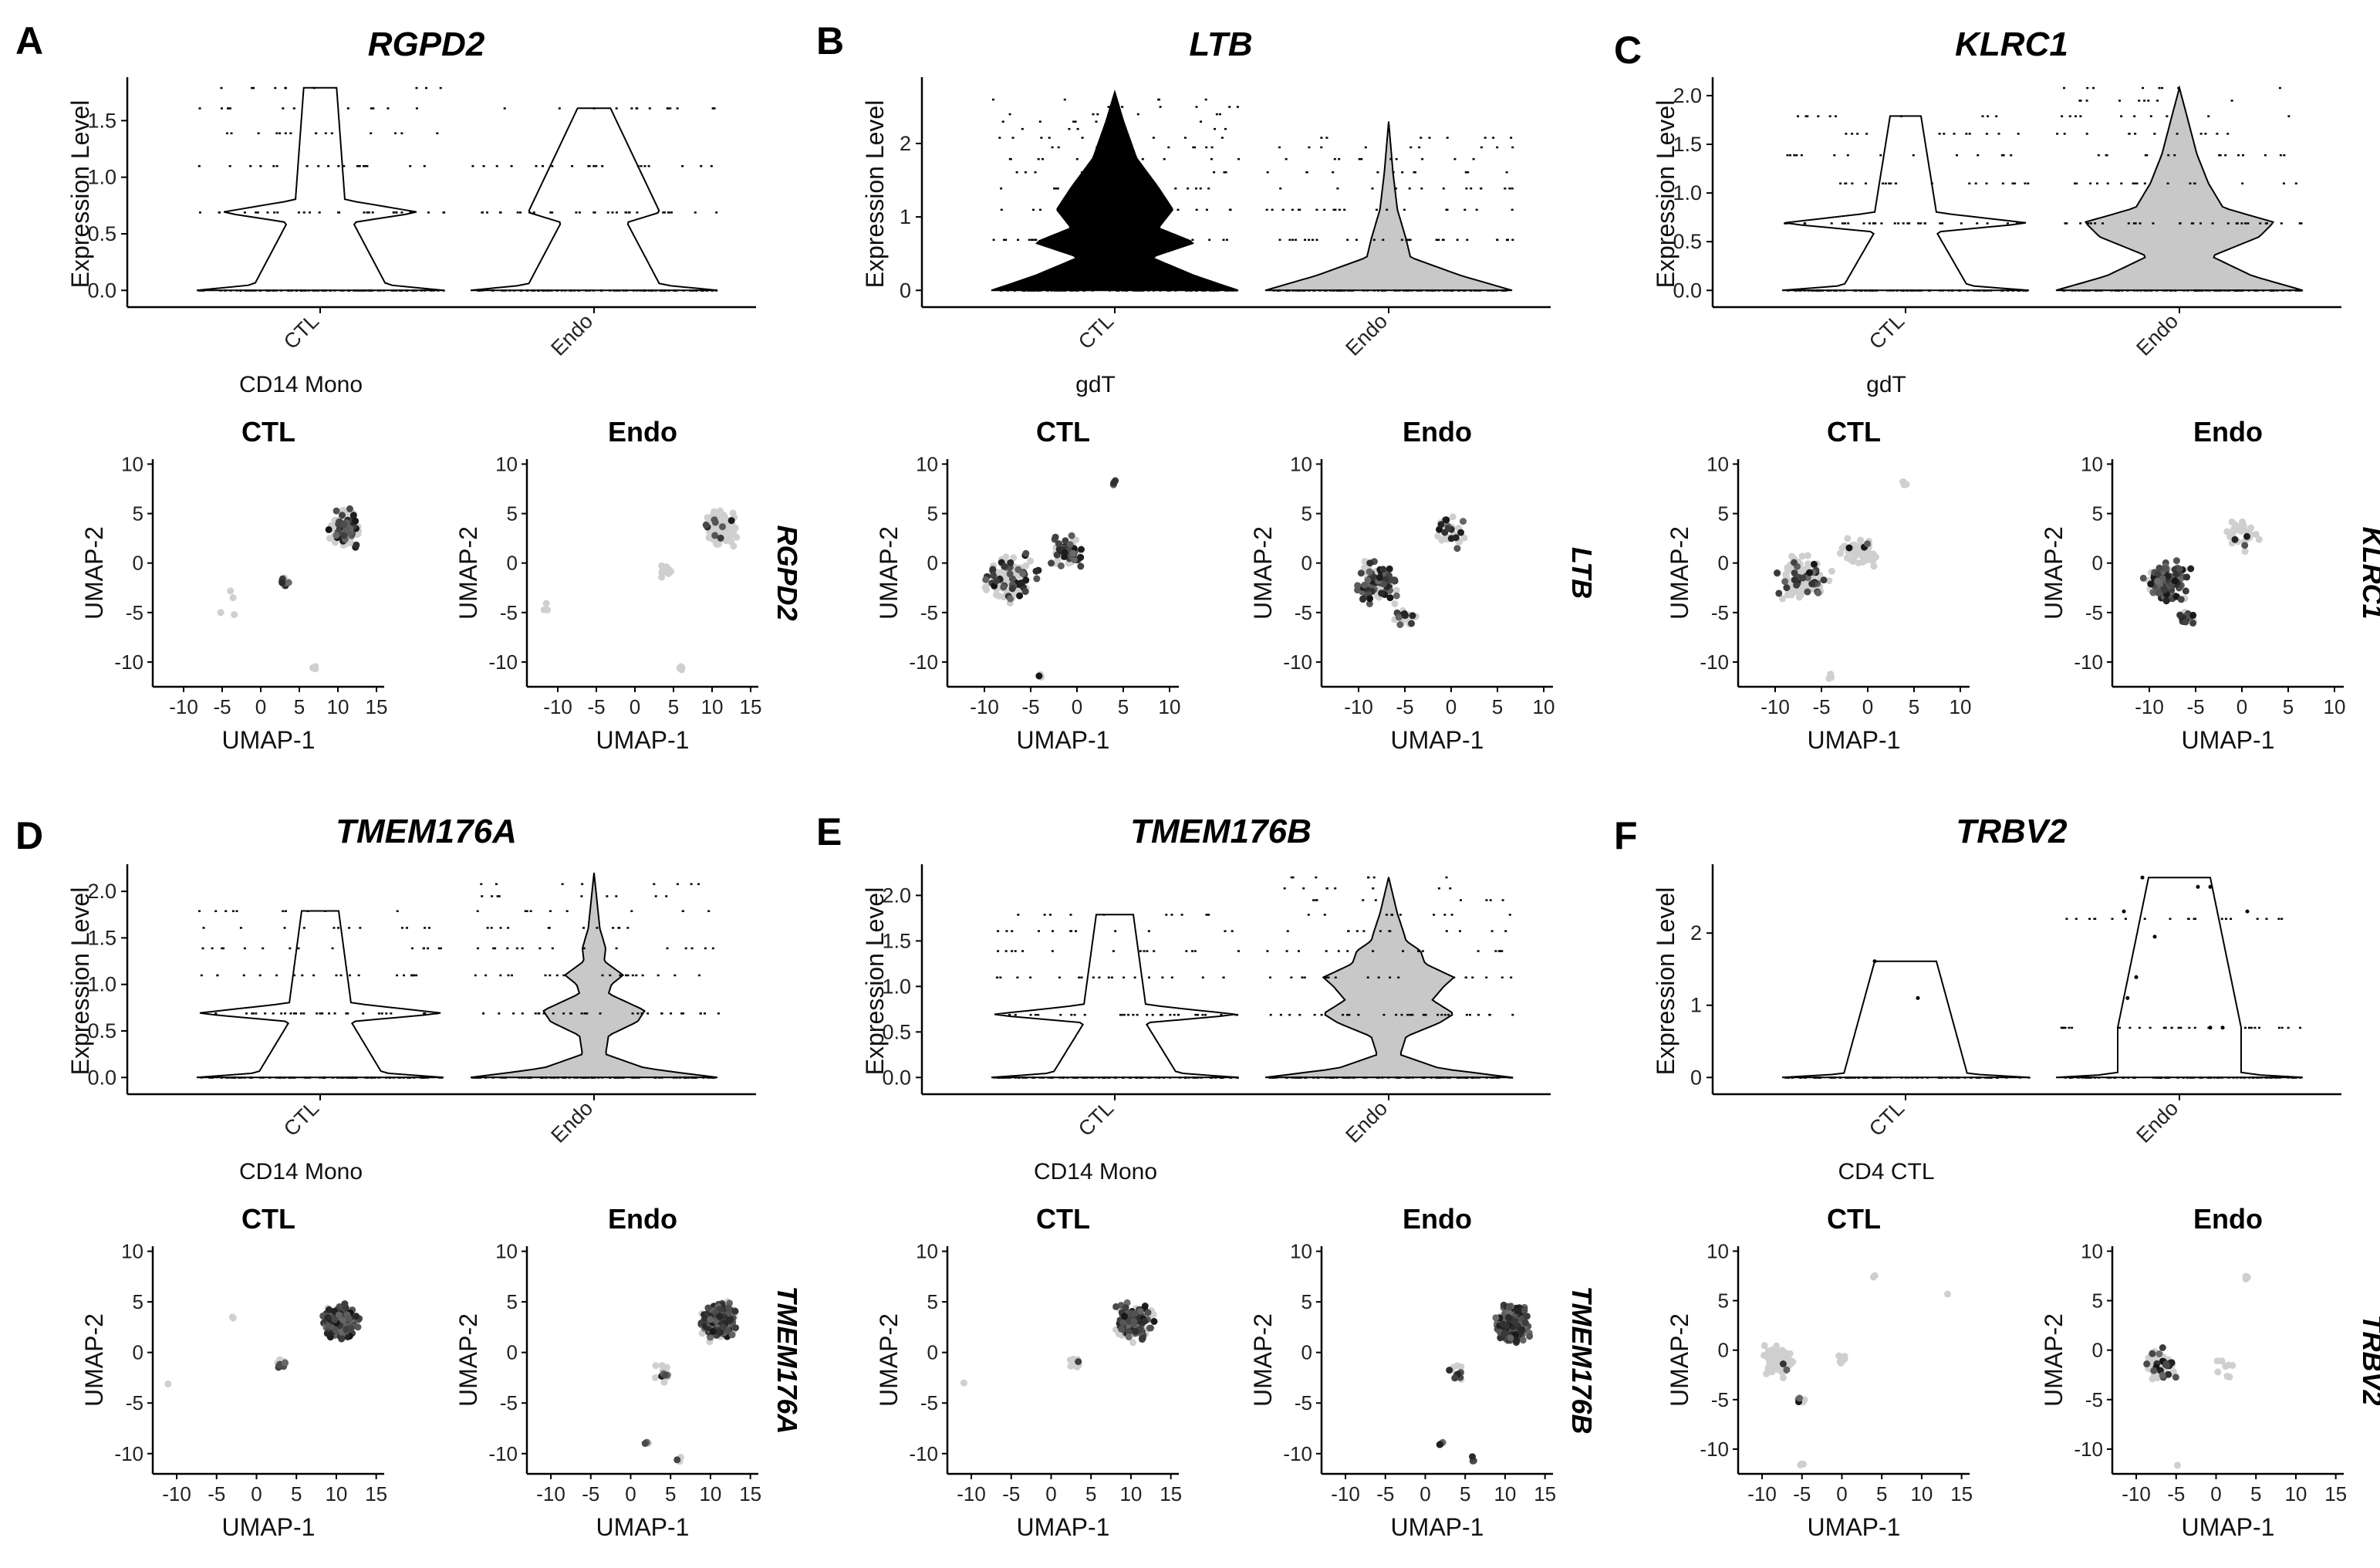 Image resolution: width=2380 pixels, height=1568 pixels. I want to click on umap-y-tick-label: 0, so click(512, 563).